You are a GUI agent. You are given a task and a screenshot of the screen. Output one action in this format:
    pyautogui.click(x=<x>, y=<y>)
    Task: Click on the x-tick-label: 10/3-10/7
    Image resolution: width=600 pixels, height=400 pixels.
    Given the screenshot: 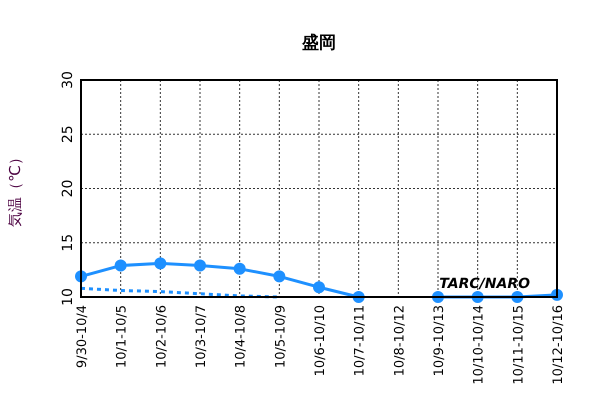 What is the action you would take?
    pyautogui.click(x=201, y=336)
    